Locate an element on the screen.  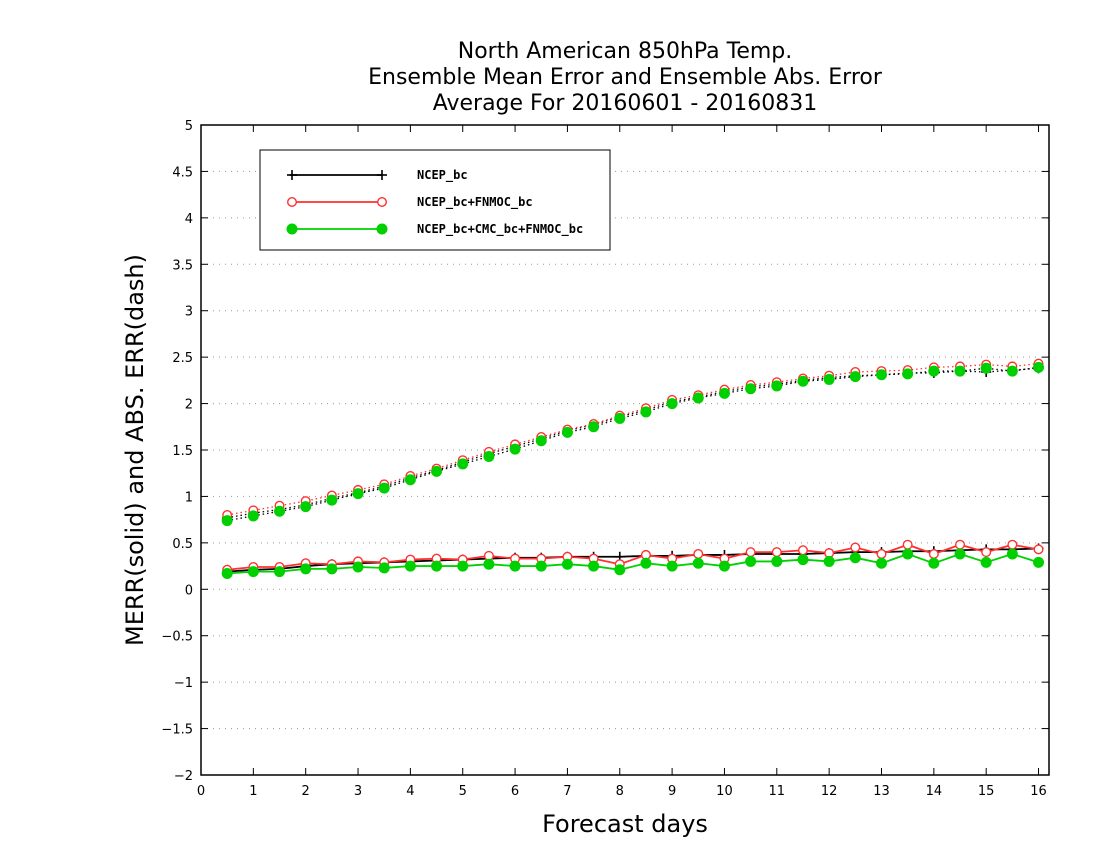
x-tick-label: 6 is located at coordinates (515, 791).